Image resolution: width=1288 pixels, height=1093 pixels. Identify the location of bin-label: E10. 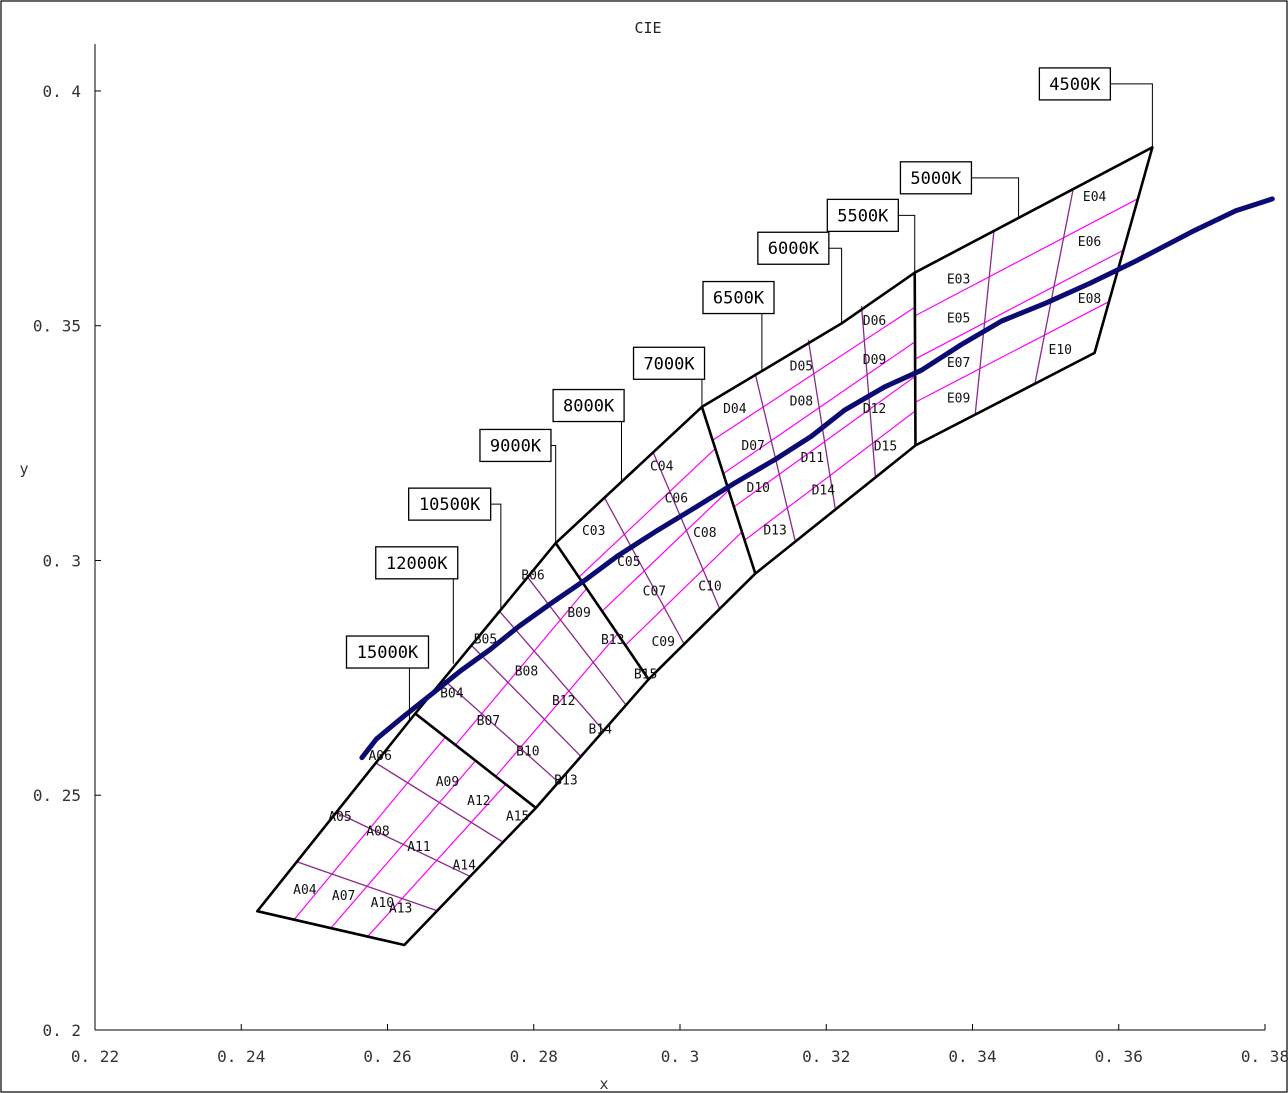
(1060, 350).